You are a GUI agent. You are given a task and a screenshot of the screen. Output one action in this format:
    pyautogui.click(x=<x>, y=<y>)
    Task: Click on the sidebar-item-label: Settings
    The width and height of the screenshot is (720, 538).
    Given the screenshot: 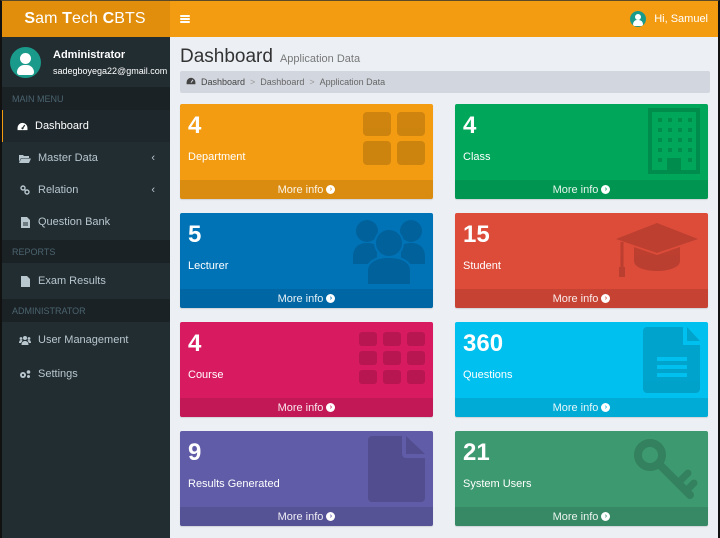 What is the action you would take?
    pyautogui.click(x=58, y=374)
    